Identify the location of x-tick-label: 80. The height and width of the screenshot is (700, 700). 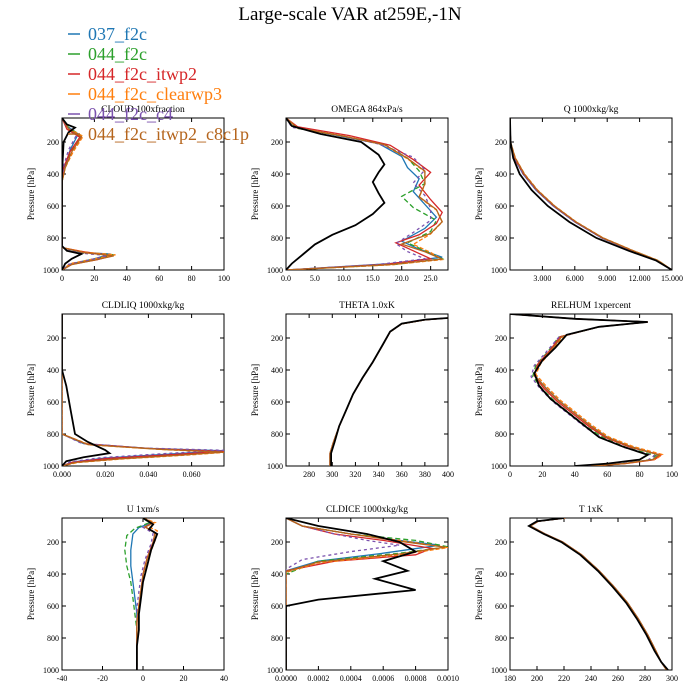
(192, 278).